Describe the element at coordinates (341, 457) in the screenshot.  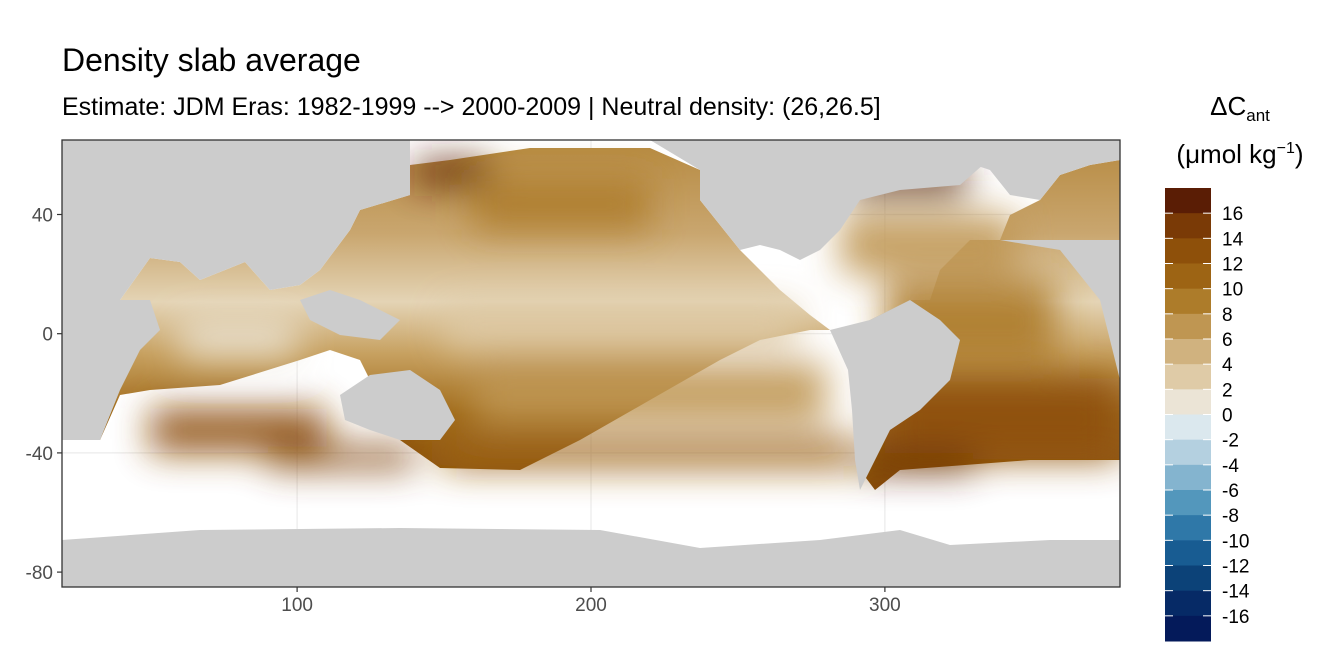
I see `field-region-south-indian-southern-edge` at that location.